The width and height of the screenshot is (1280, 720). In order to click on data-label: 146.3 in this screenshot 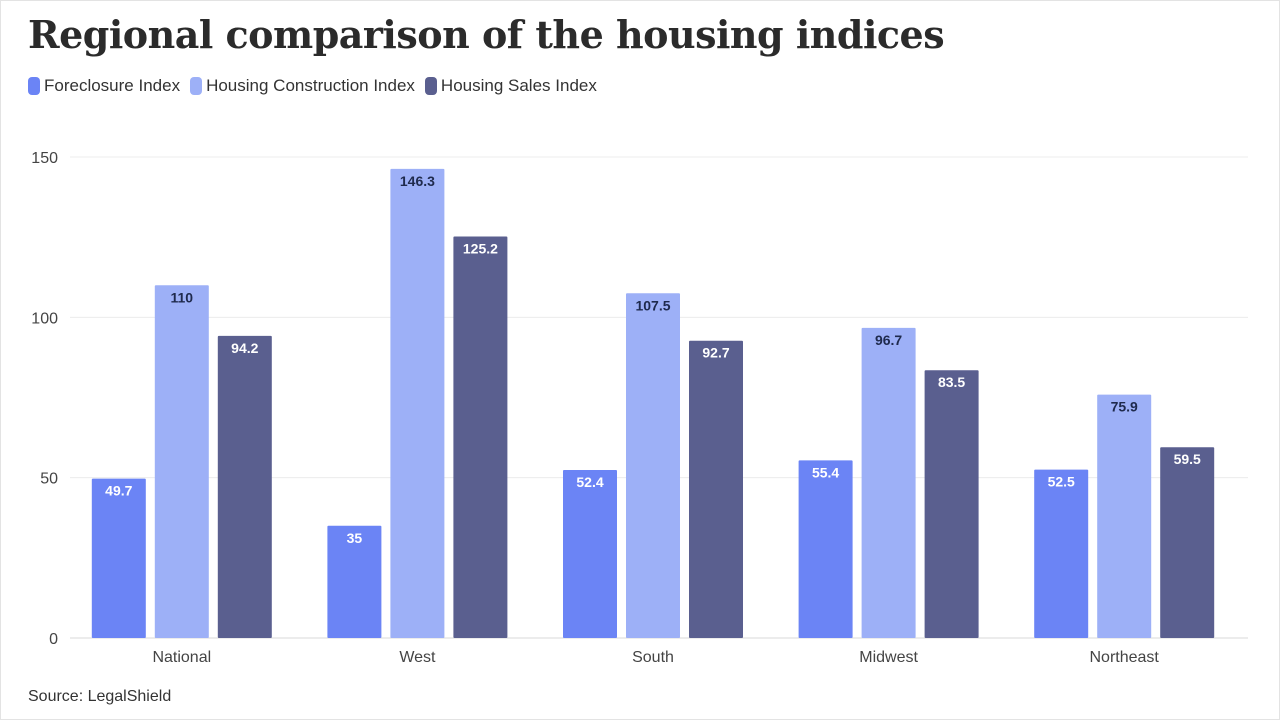, I will do `click(417, 181)`.